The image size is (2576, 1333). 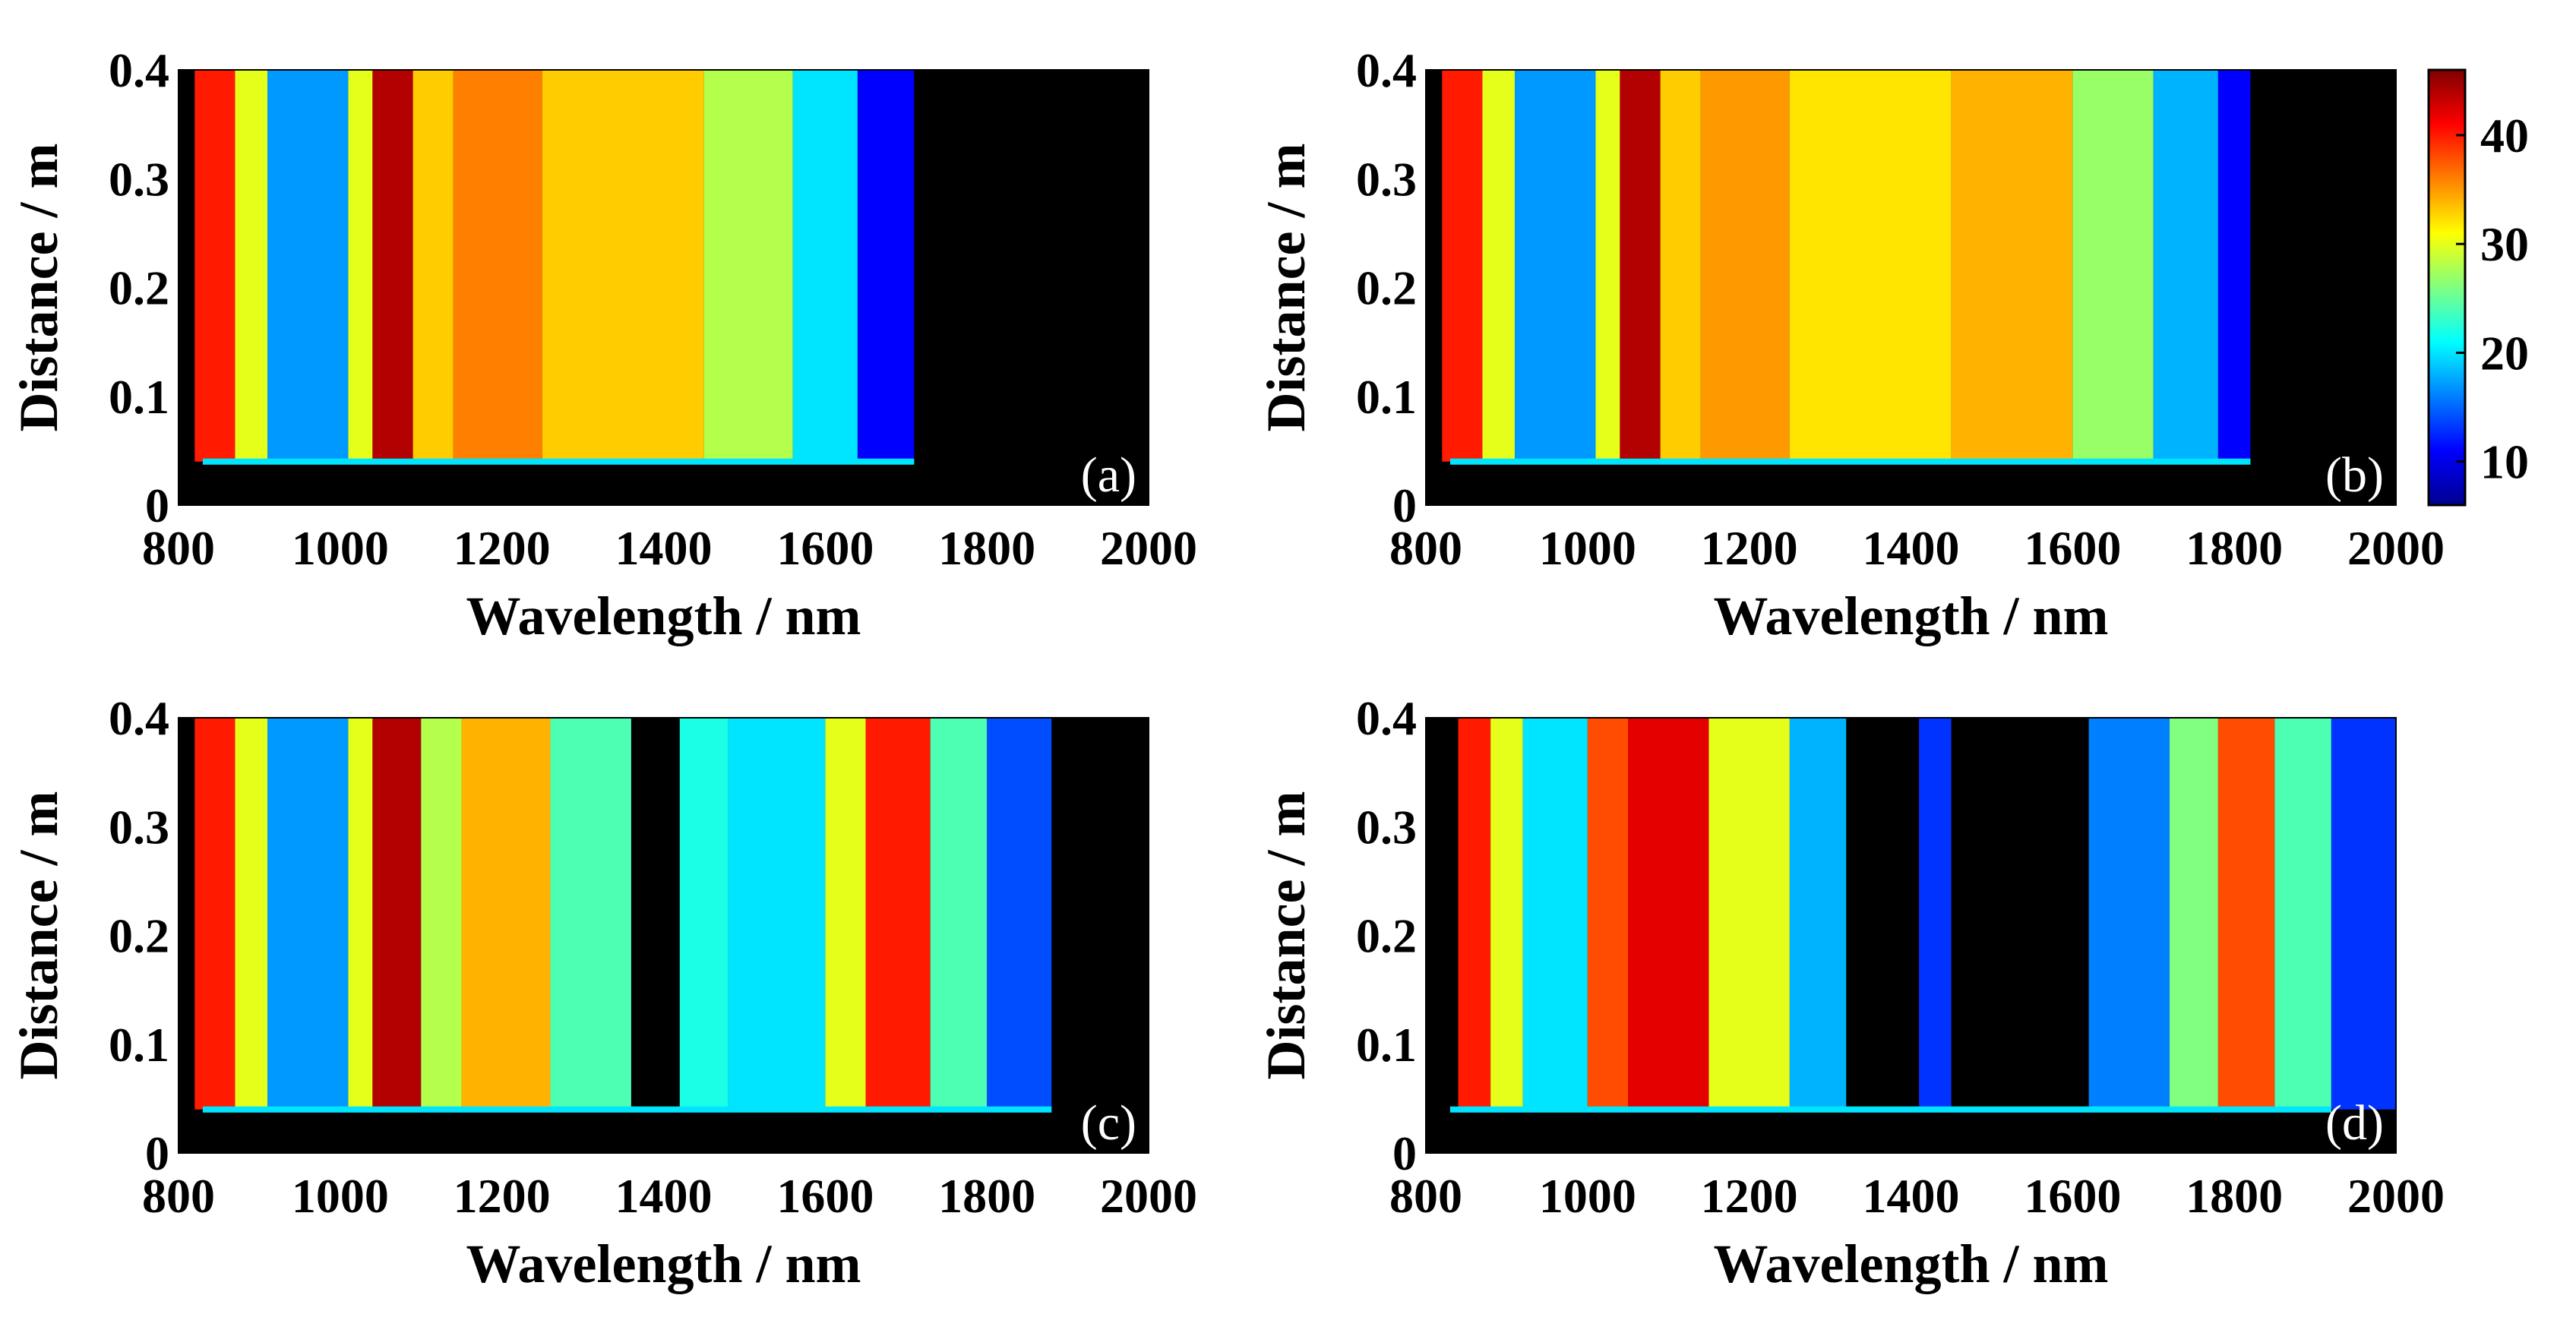 I want to click on y-axis-title-b: Distance / m, so click(x=1286, y=288).